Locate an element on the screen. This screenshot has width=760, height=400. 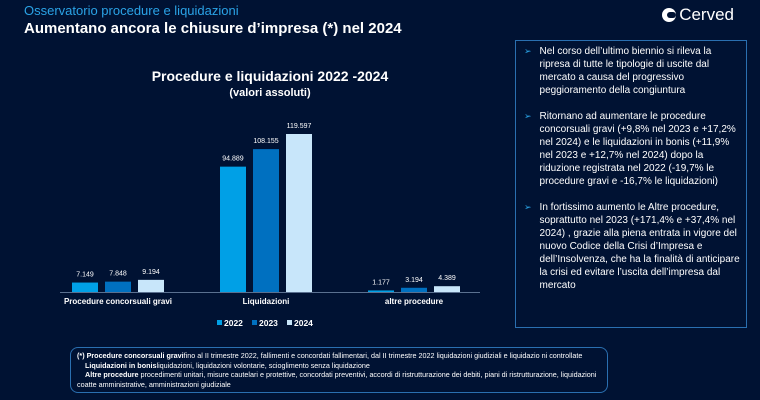
chart-subtitle: (valori assoluti) is located at coordinates (270, 93).